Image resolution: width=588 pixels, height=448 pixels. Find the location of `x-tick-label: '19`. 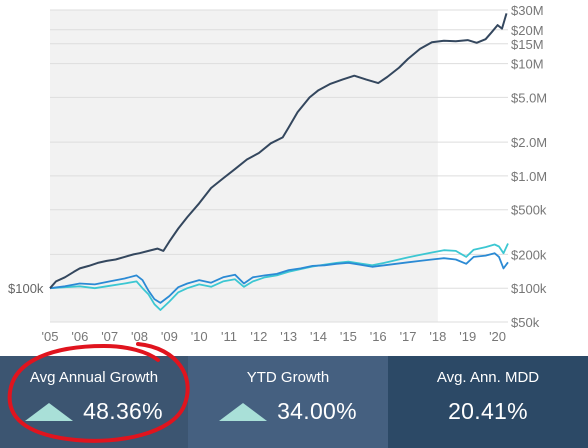

x-tick-label: '19 is located at coordinates (467, 336).